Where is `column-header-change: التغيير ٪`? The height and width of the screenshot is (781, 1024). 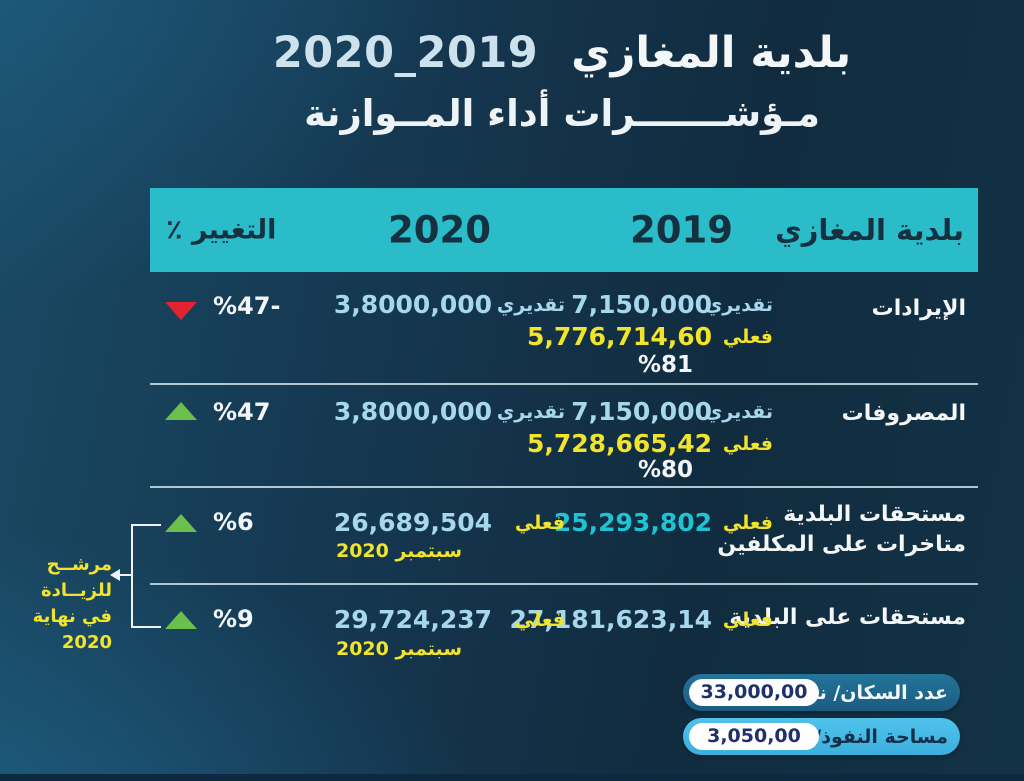 column-header-change: التغيير ٪ is located at coordinates (221, 230).